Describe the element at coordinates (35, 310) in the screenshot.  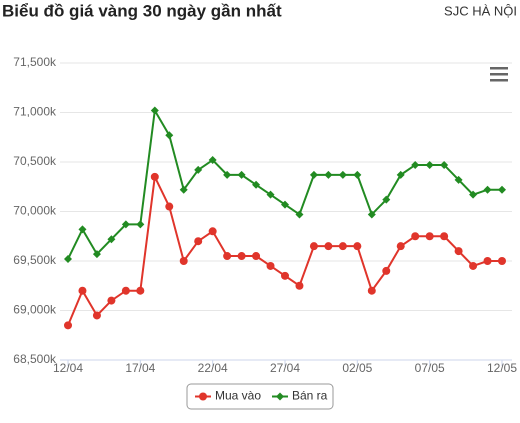
I see `y-tick-label: 69,000k` at that location.